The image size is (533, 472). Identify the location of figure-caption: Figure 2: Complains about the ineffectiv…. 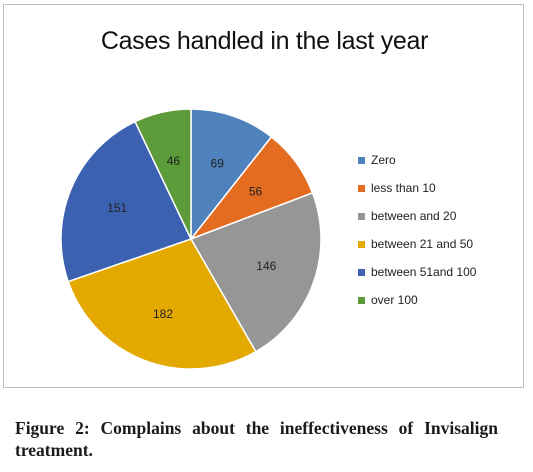
(256, 439).